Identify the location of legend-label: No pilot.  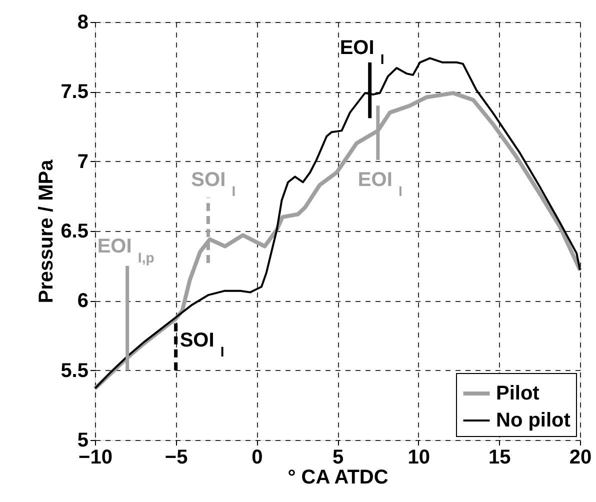
(533, 421).